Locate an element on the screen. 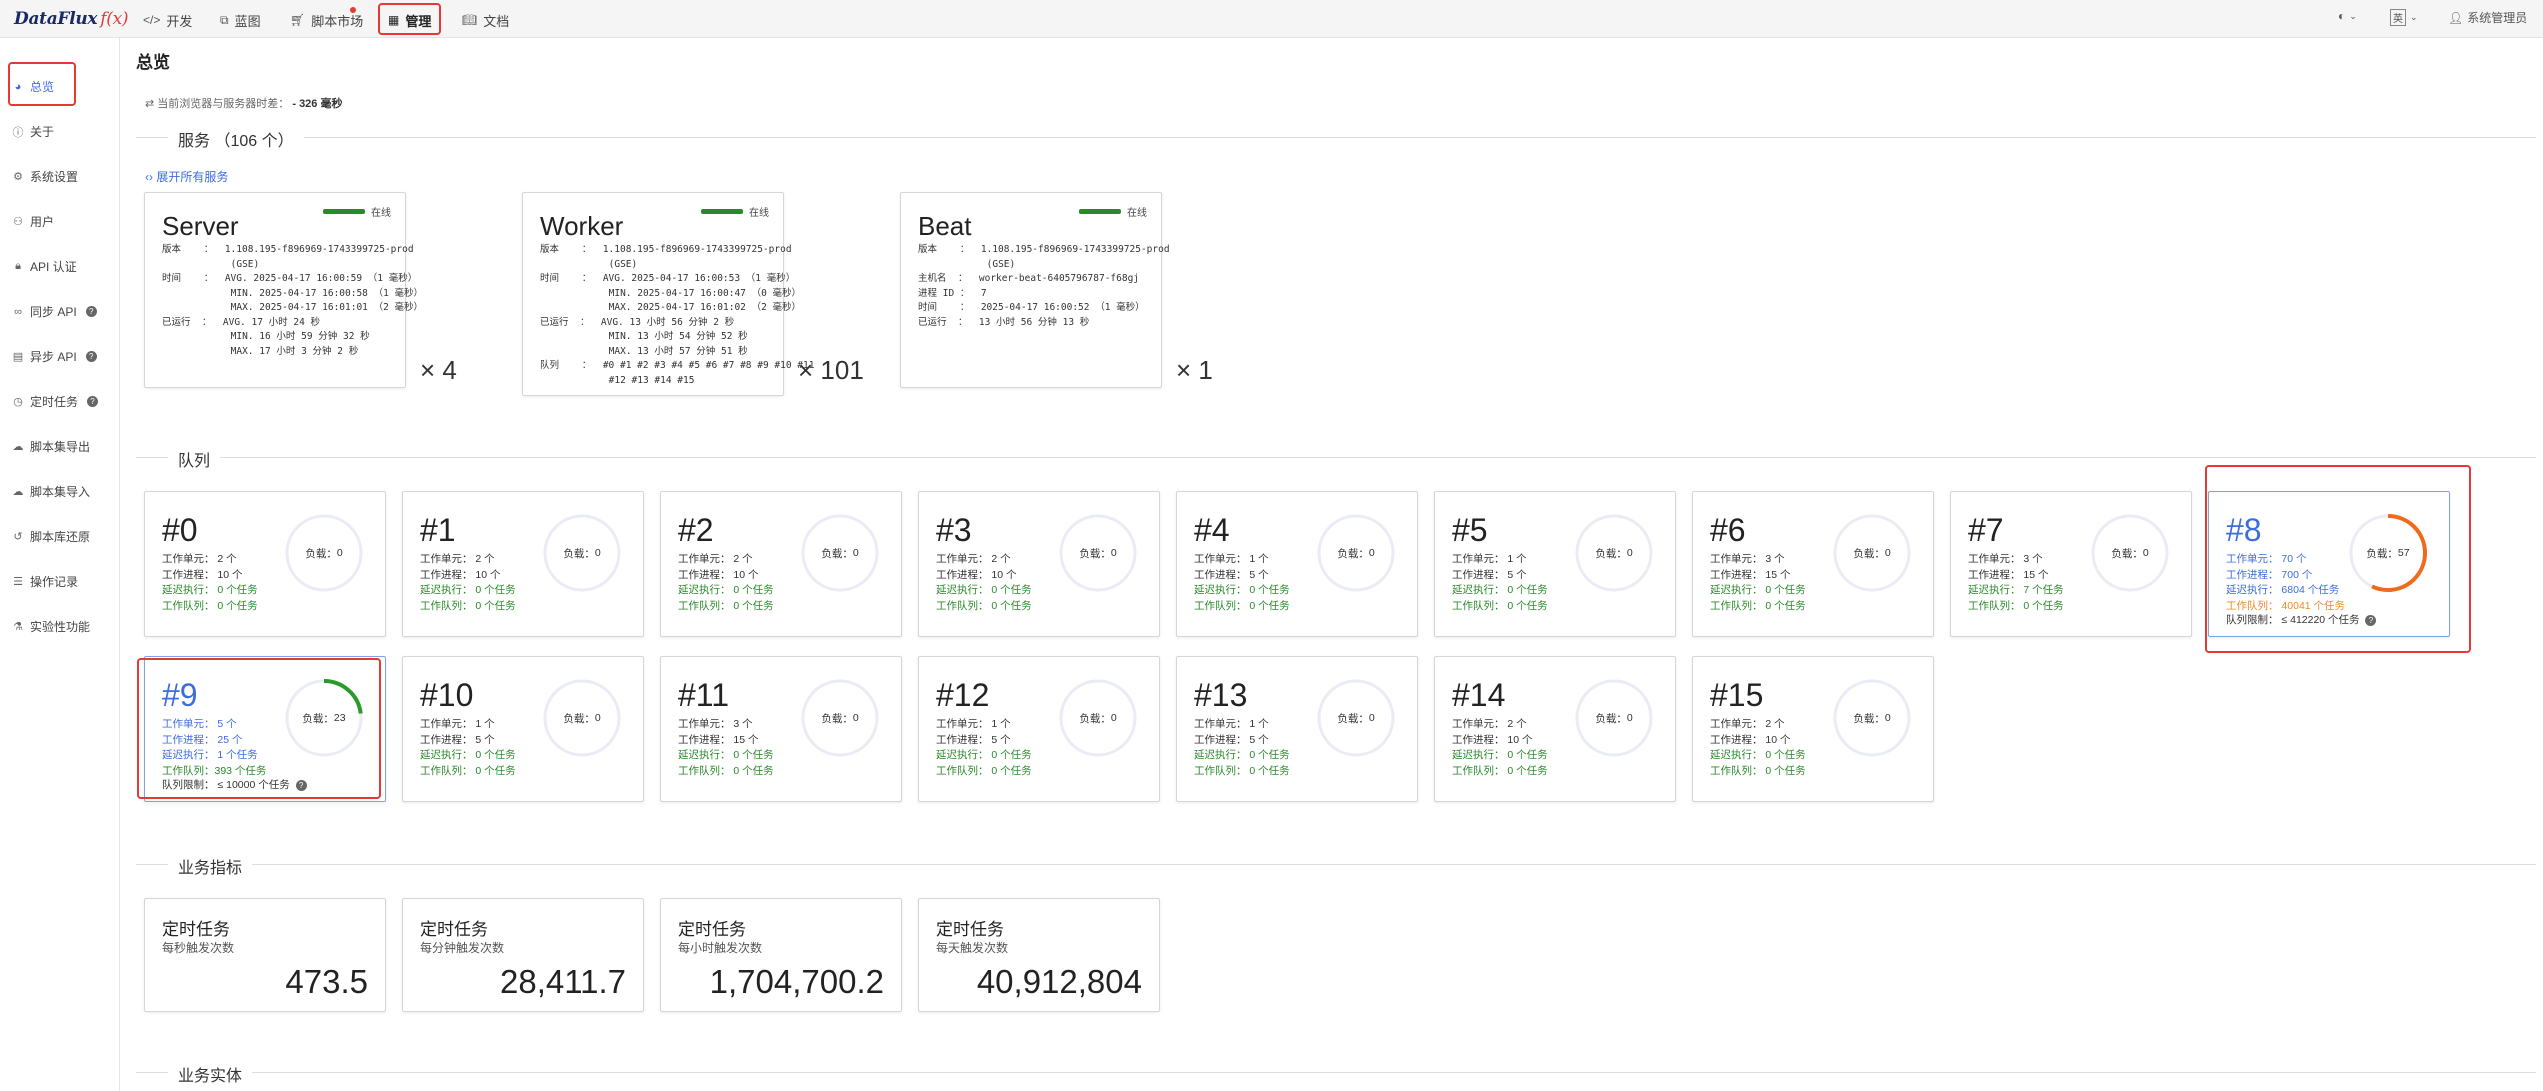 The image size is (2543, 1091). online-status: 在线 is located at coordinates (735, 211).